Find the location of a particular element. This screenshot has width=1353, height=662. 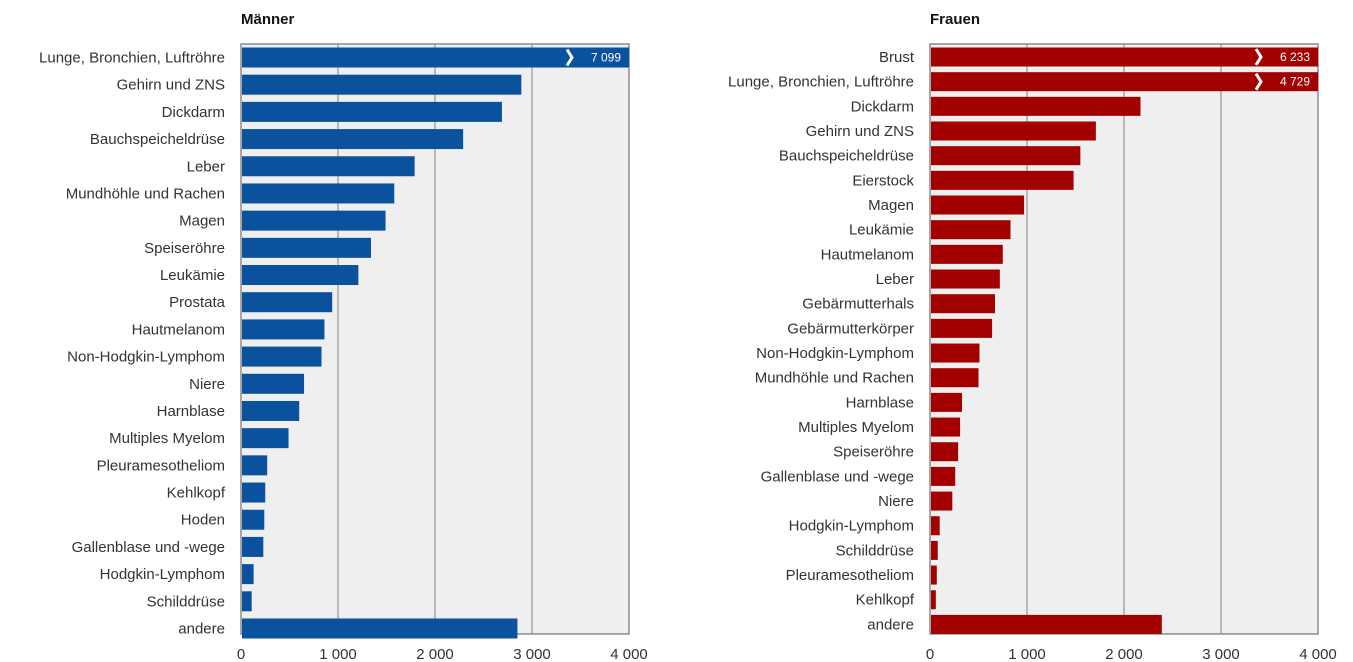

women-category-label: Harnblase is located at coordinates (880, 402).